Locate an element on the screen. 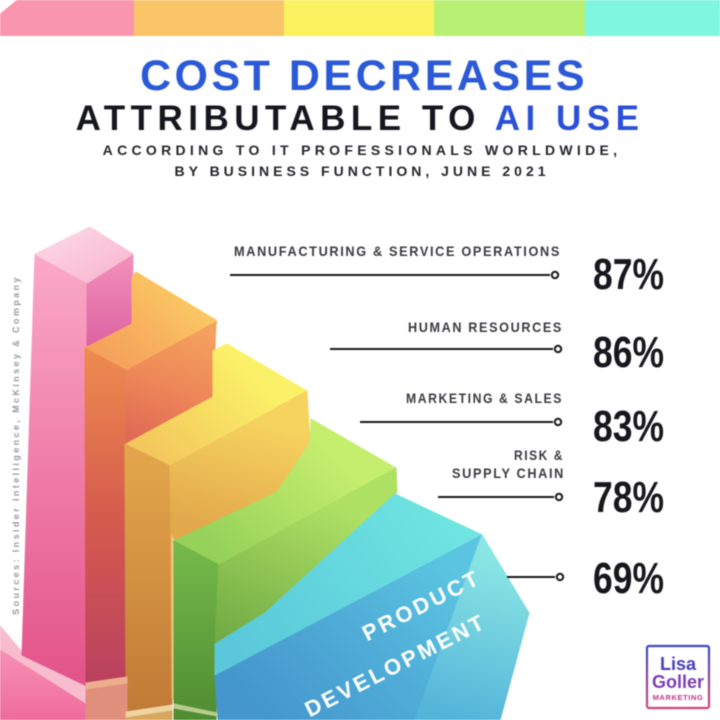 The height and width of the screenshot is (720, 720). svg-text: 69% is located at coordinates (628, 578).